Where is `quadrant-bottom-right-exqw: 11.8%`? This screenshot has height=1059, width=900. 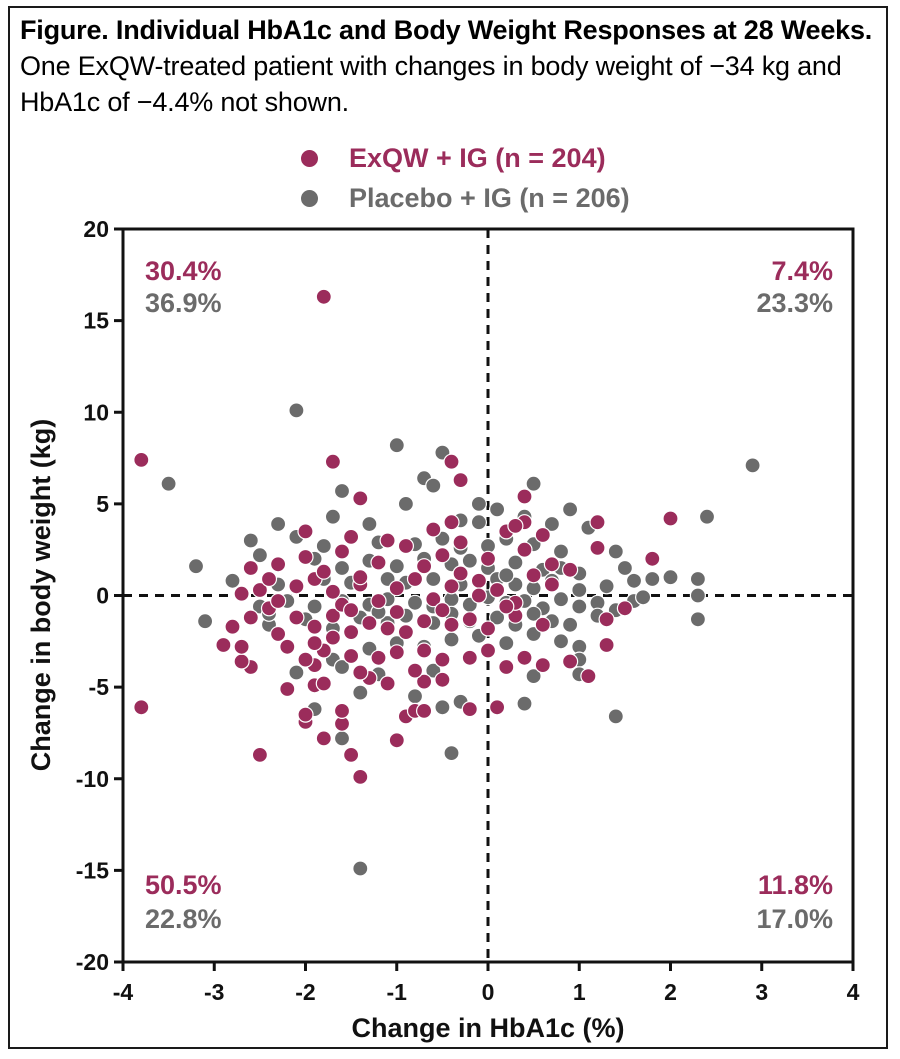
quadrant-bottom-right-exqw: 11.8% is located at coordinates (795, 885).